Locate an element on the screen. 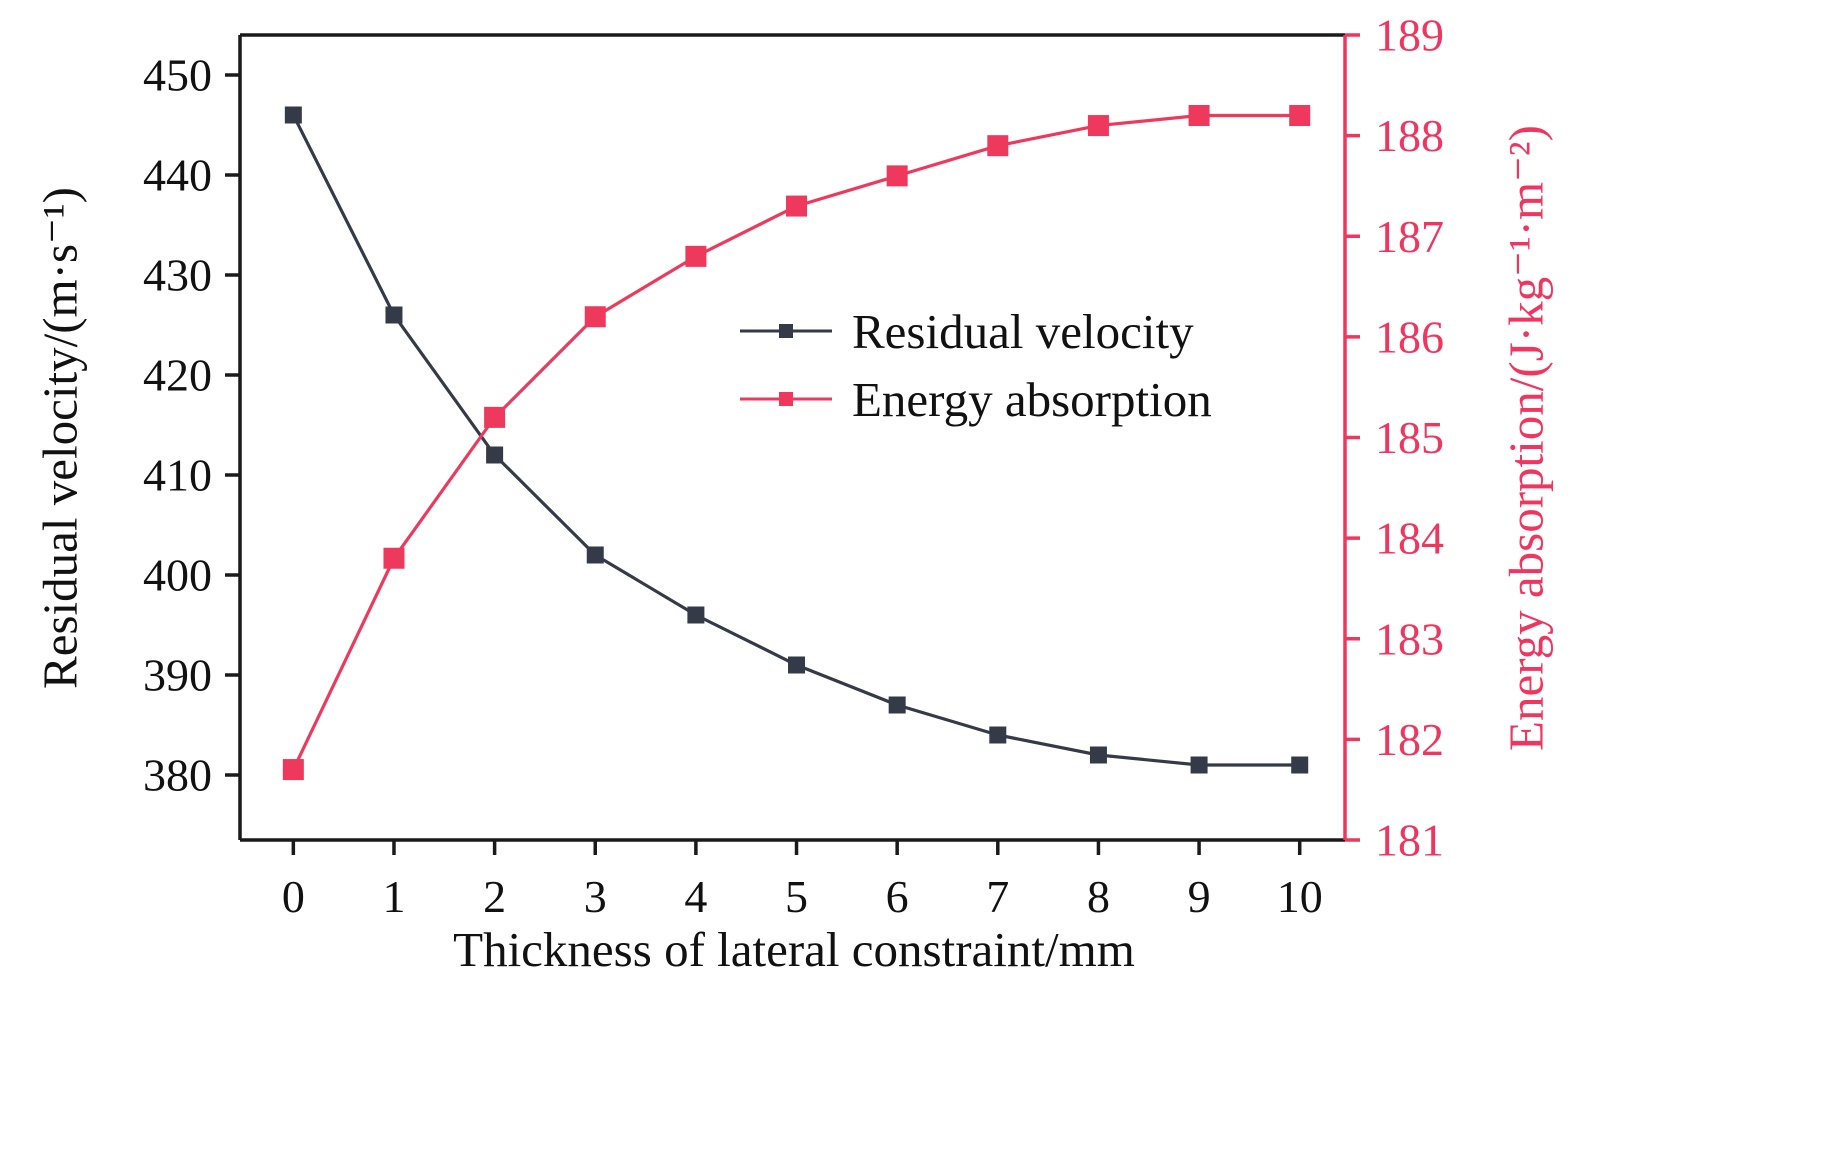  left-y-tick-label: 400 is located at coordinates (177, 575).